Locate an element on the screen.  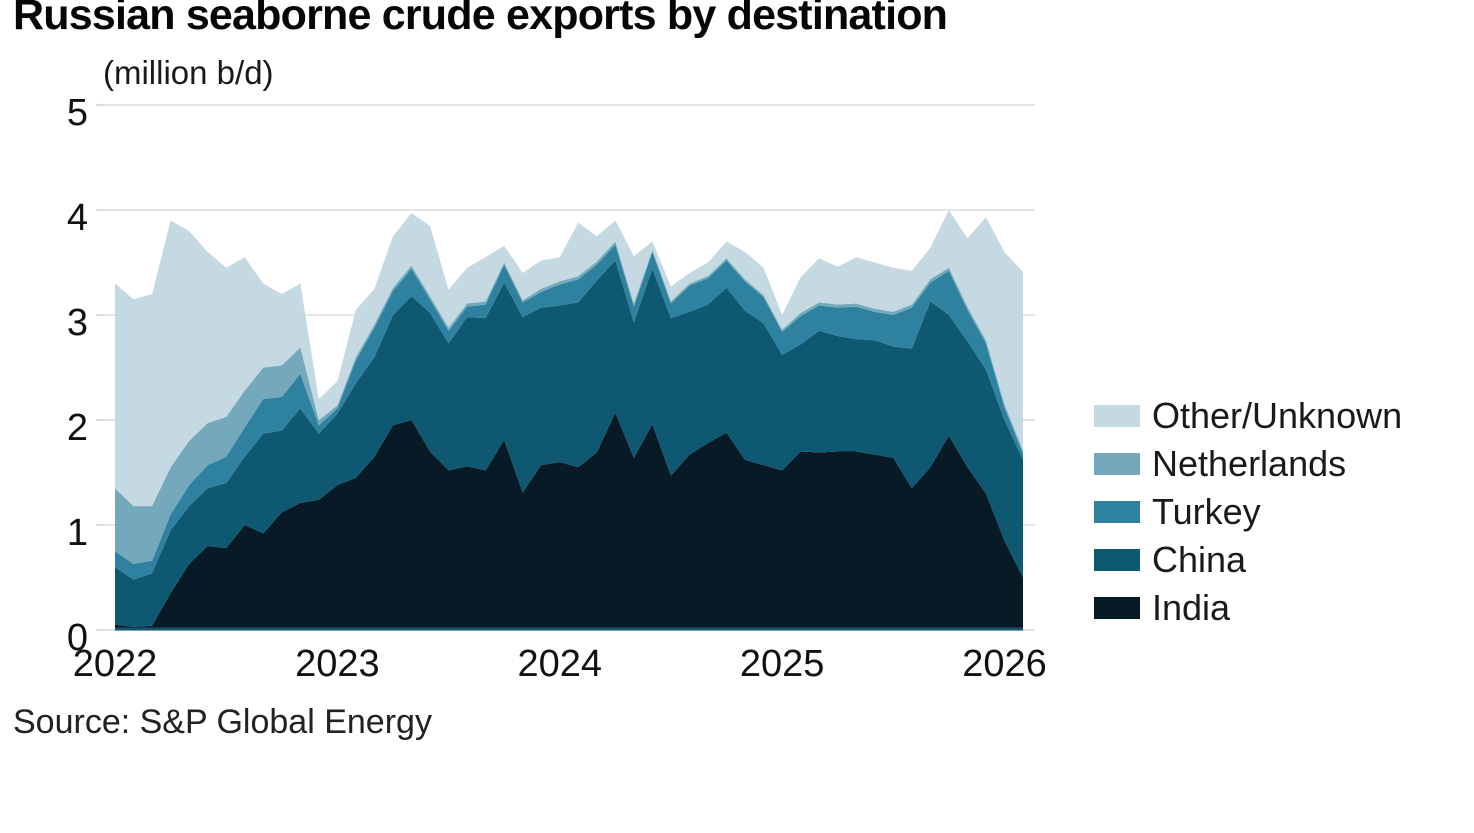
source-note: Source: S&P Global Energy is located at coordinates (222, 722).